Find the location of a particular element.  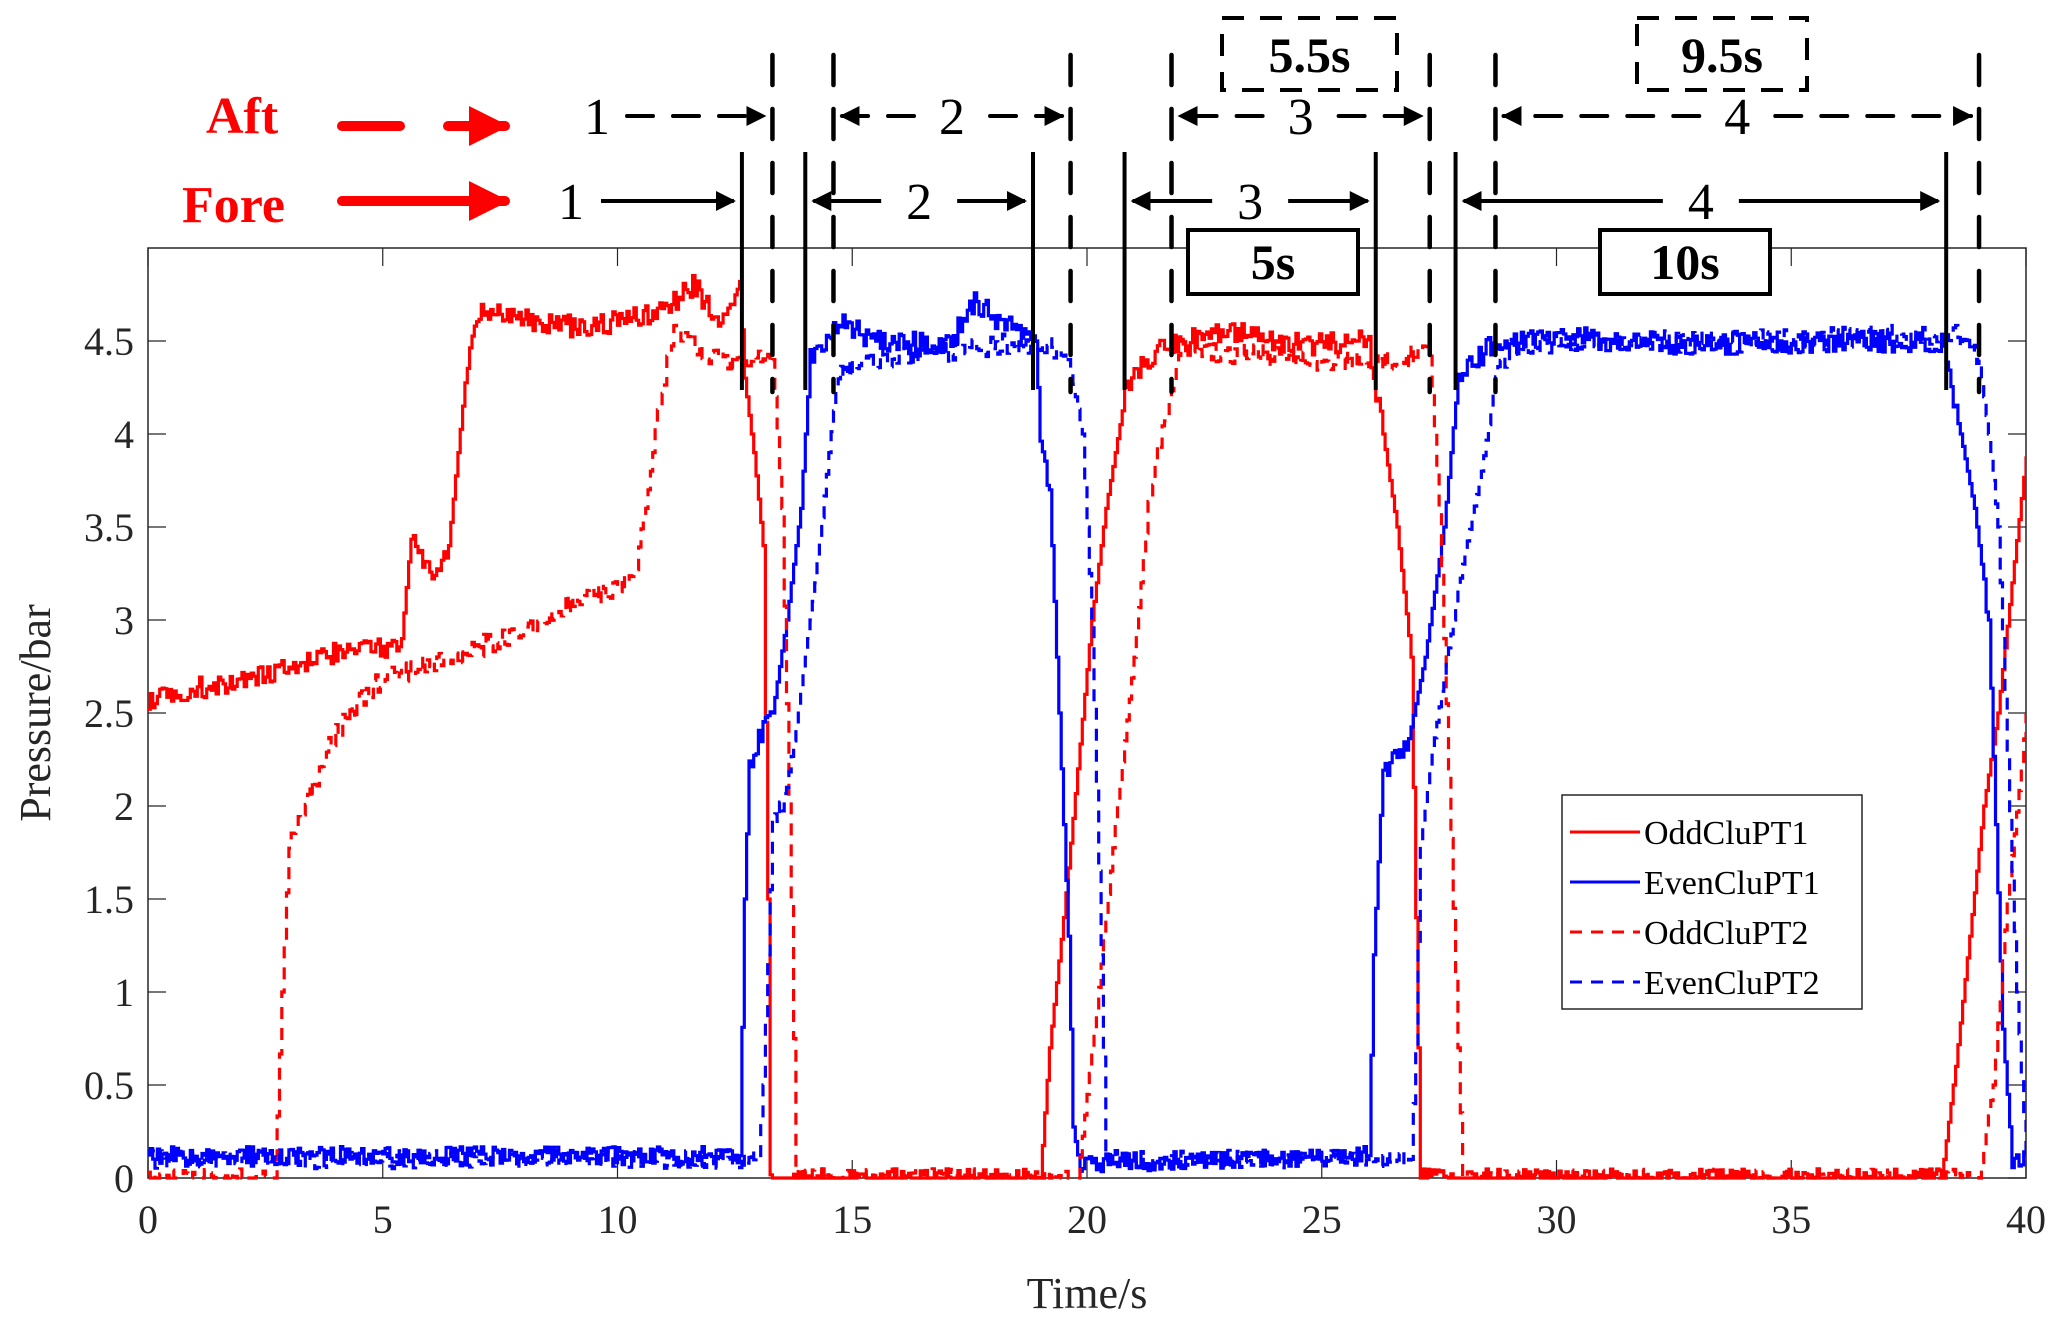

y-tick-label: 1.5 is located at coordinates (109, 899).